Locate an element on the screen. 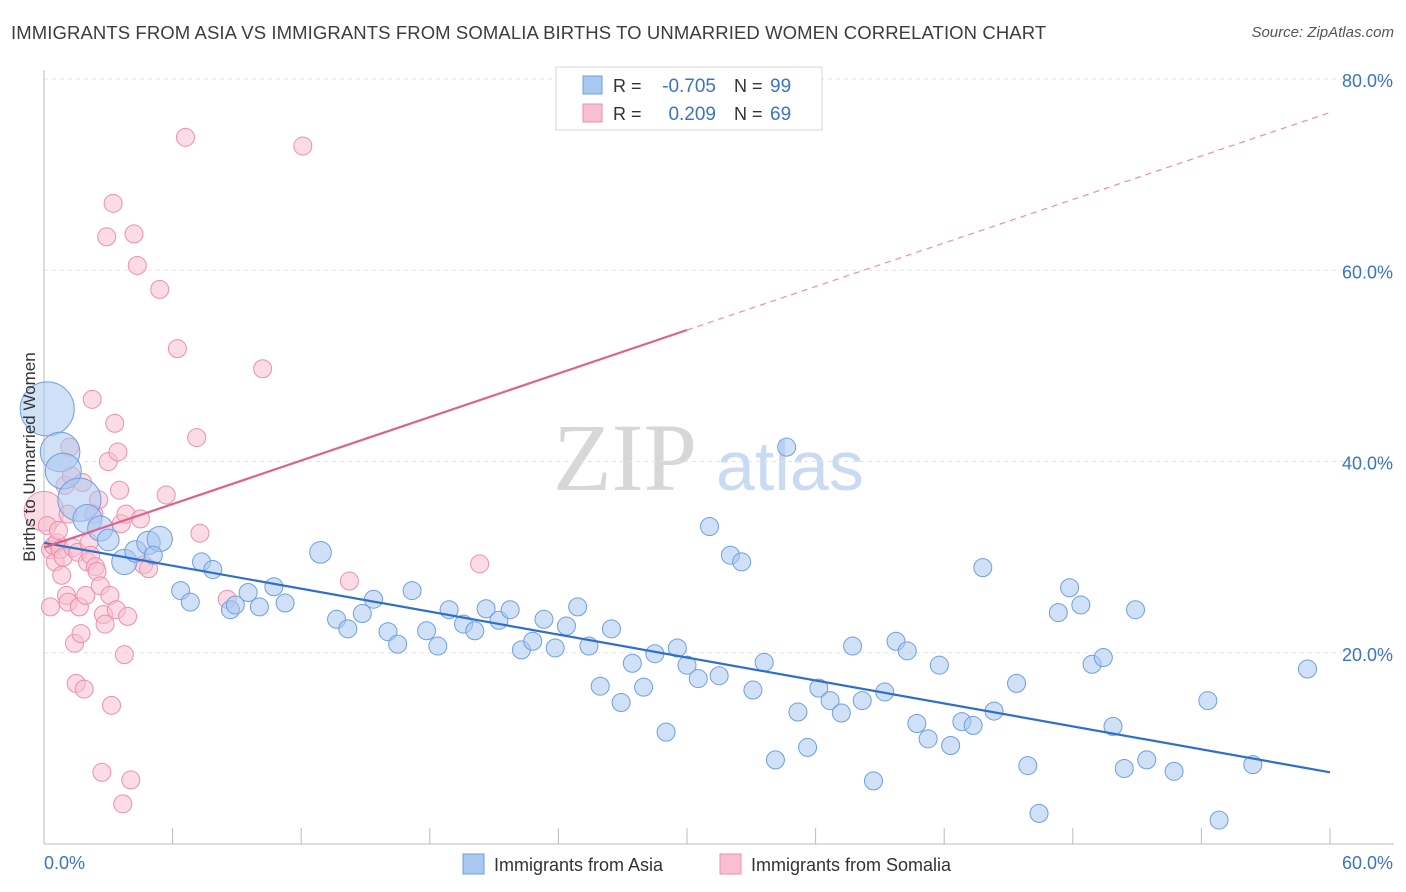 The height and width of the screenshot is (892, 1406). legend-swatch-somalia is located at coordinates (592, 113).